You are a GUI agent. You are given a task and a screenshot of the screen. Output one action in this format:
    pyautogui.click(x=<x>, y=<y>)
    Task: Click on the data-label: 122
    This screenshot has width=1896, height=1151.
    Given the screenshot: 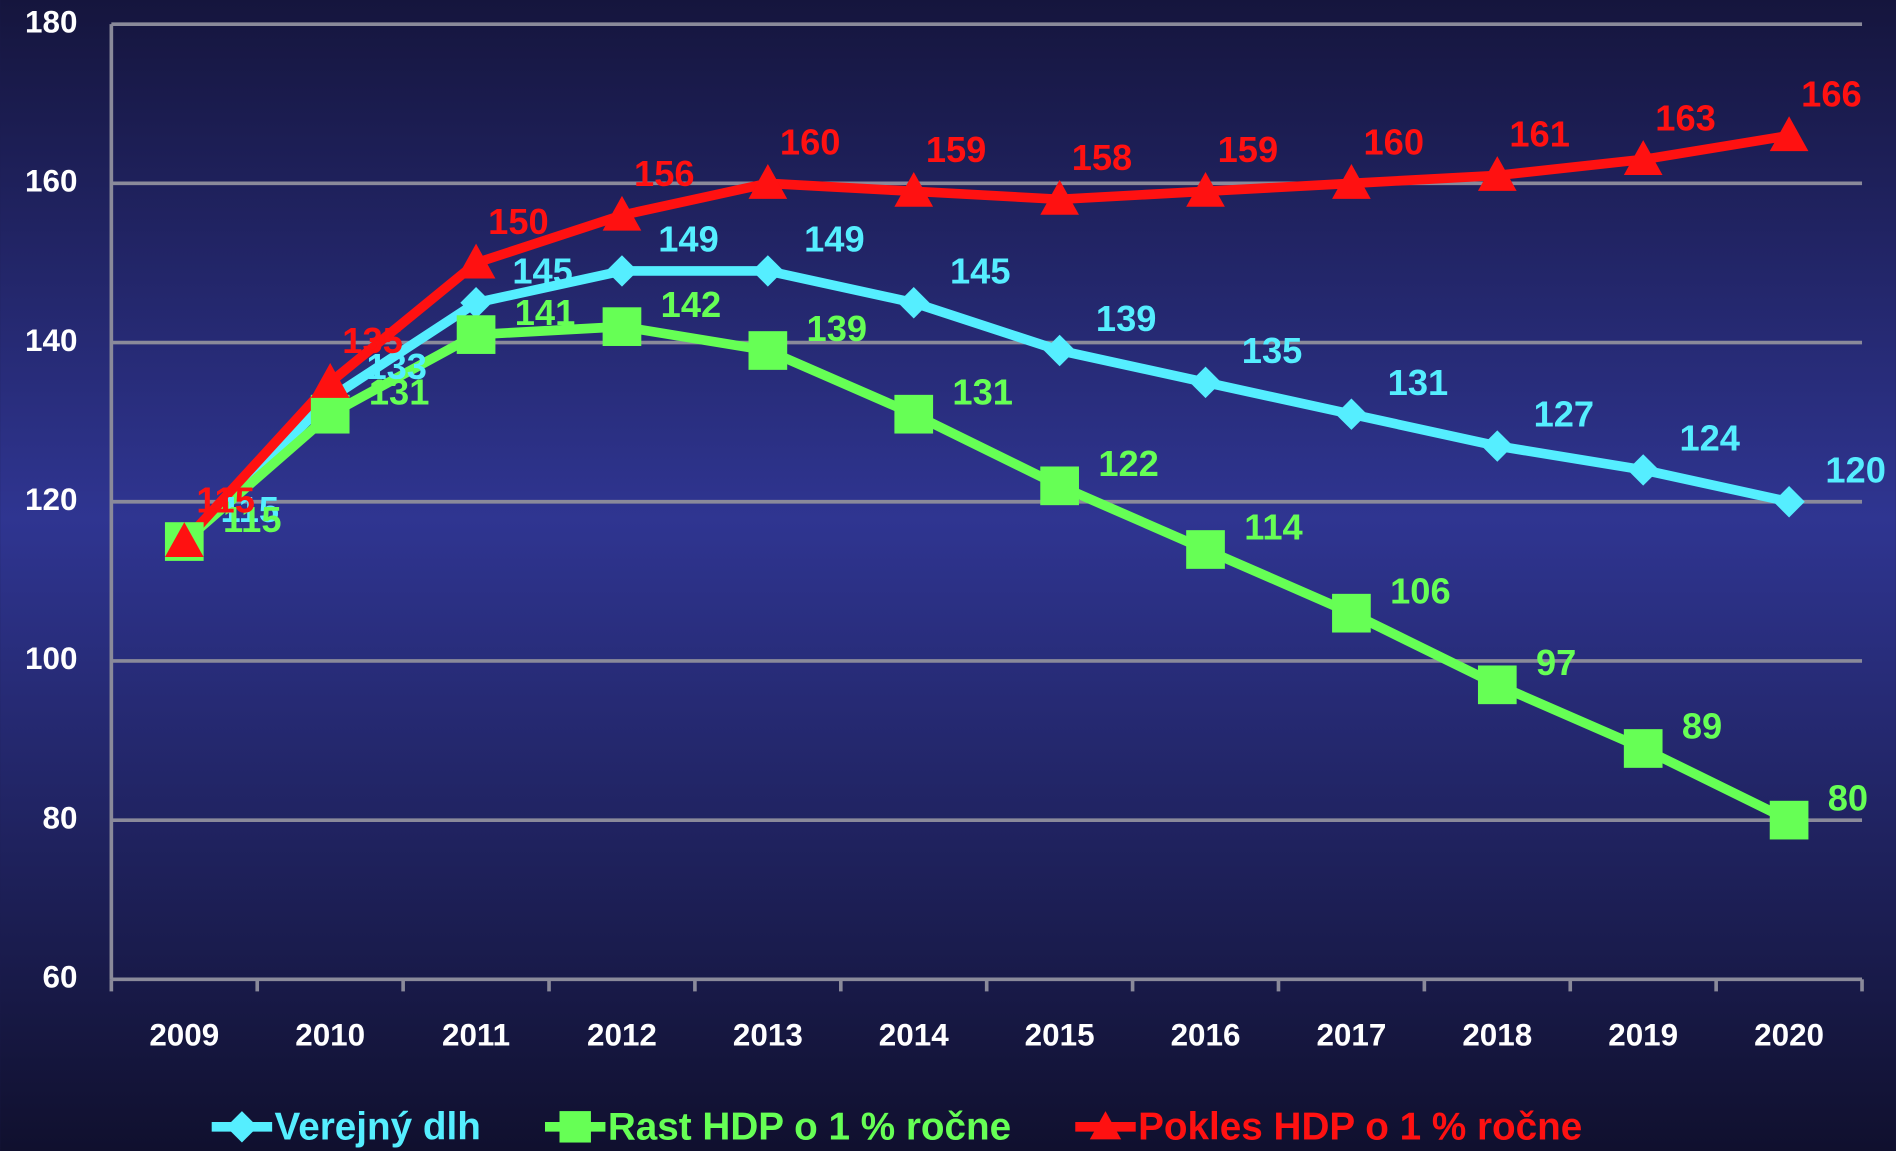 What is the action you would take?
    pyautogui.click(x=1128, y=463)
    